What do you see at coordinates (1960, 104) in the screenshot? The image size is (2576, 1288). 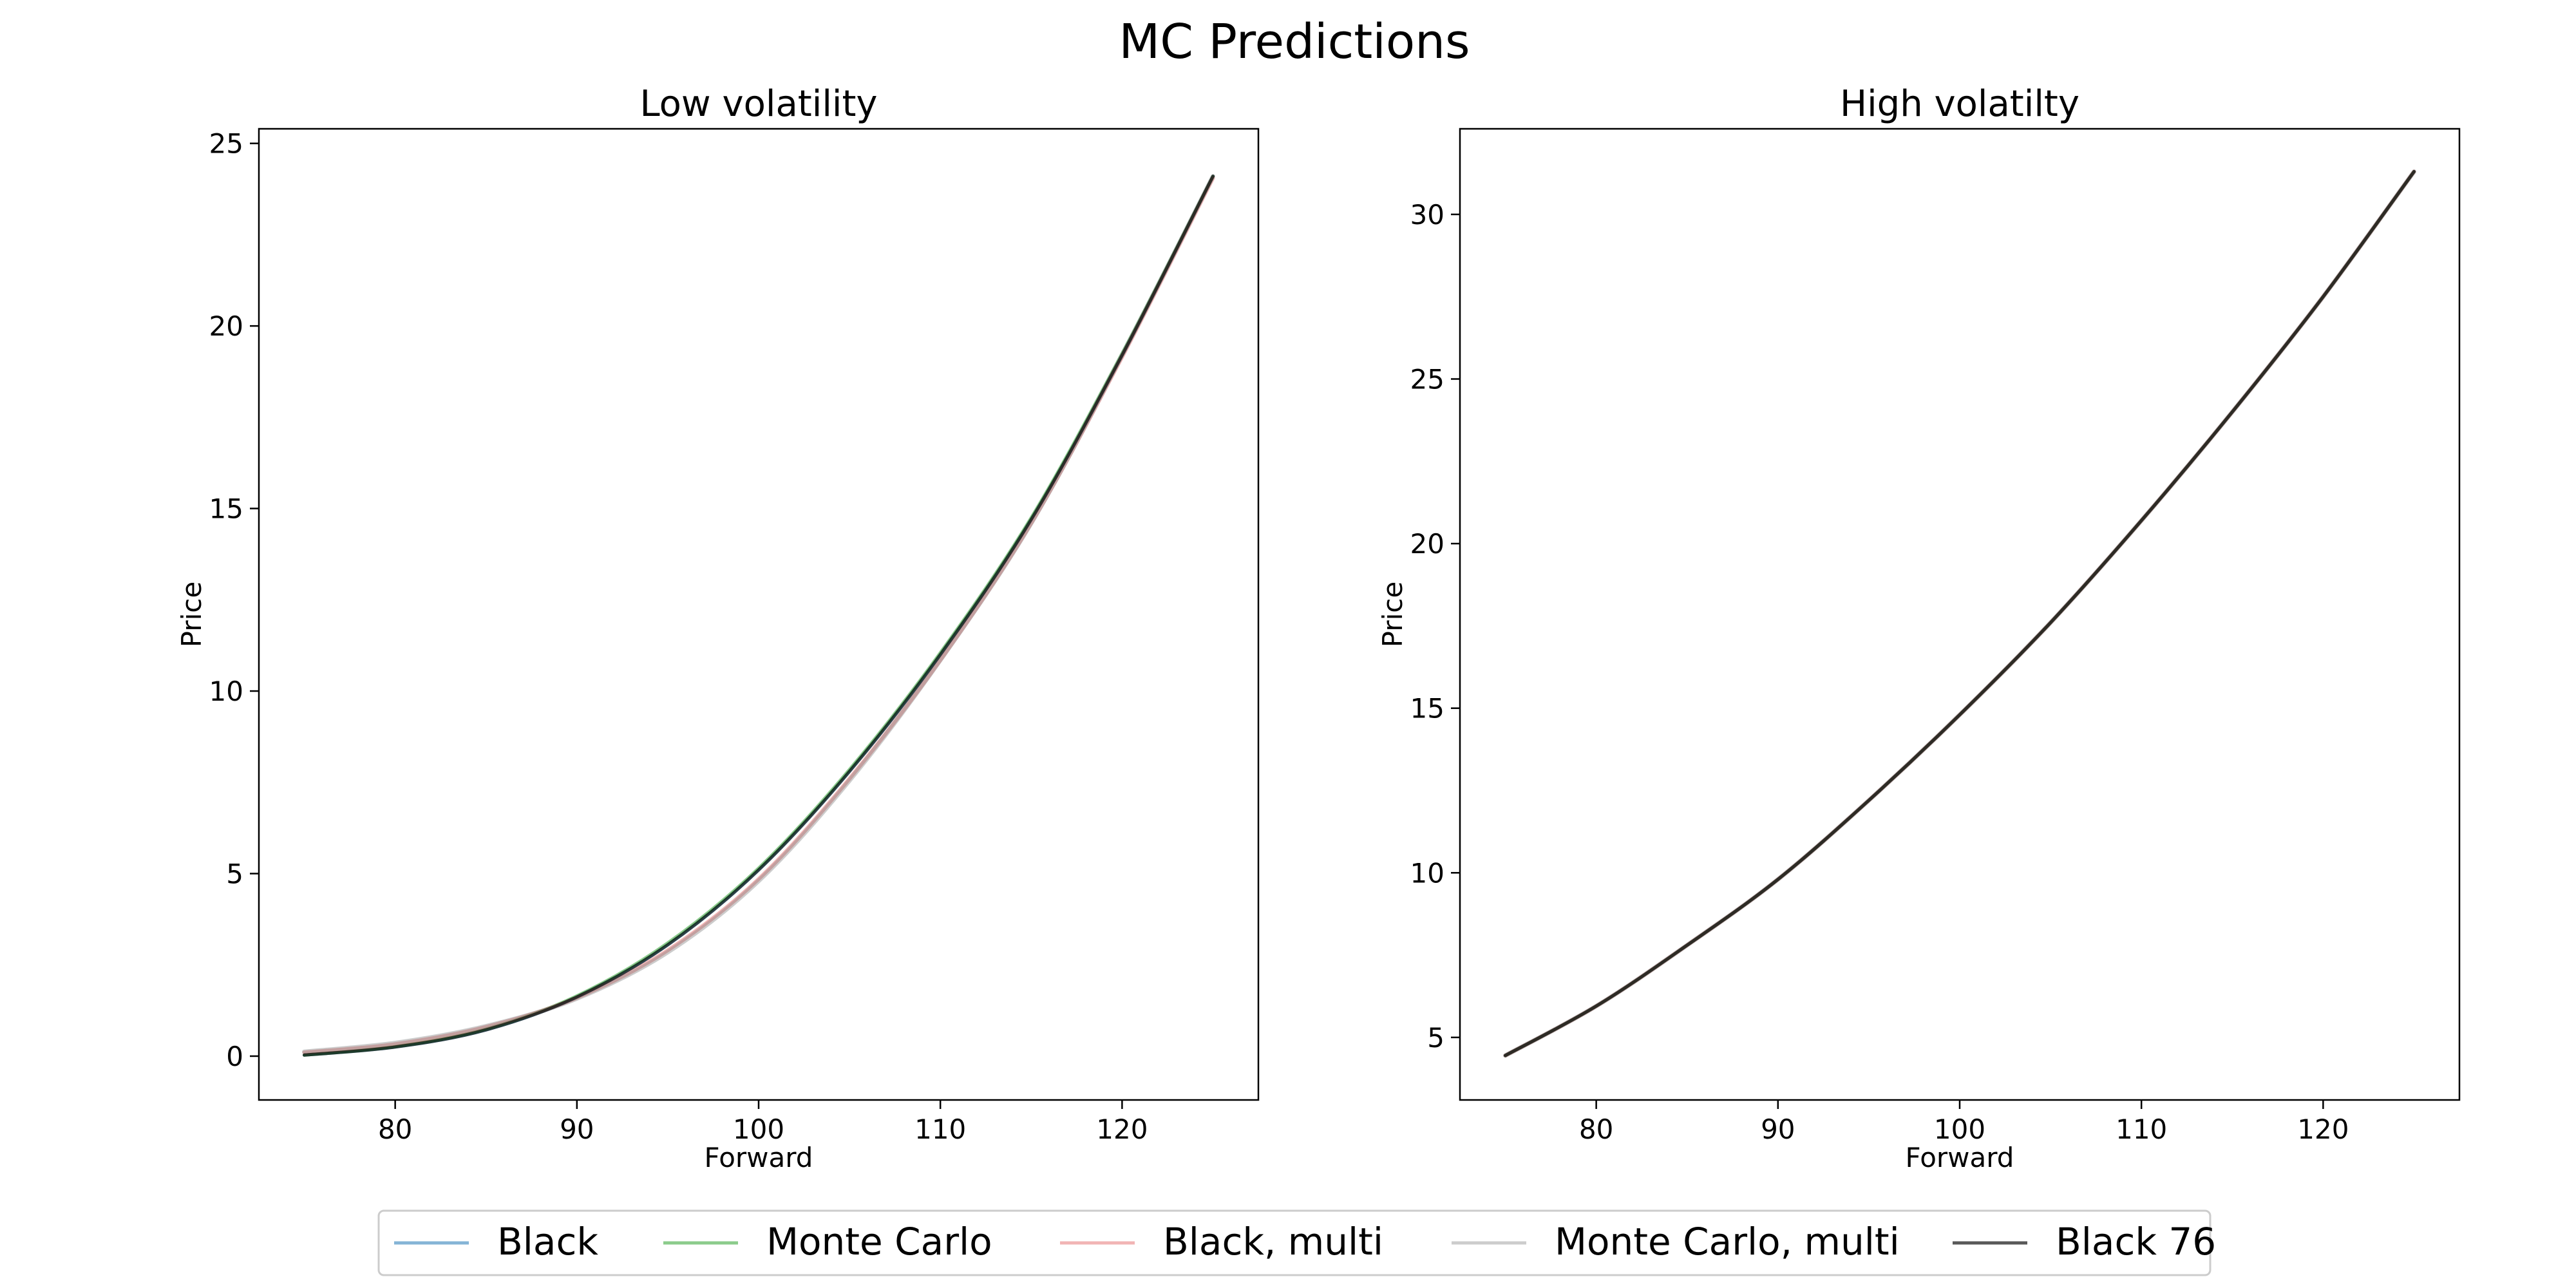 I see `panel-title: High volatilty` at bounding box center [1960, 104].